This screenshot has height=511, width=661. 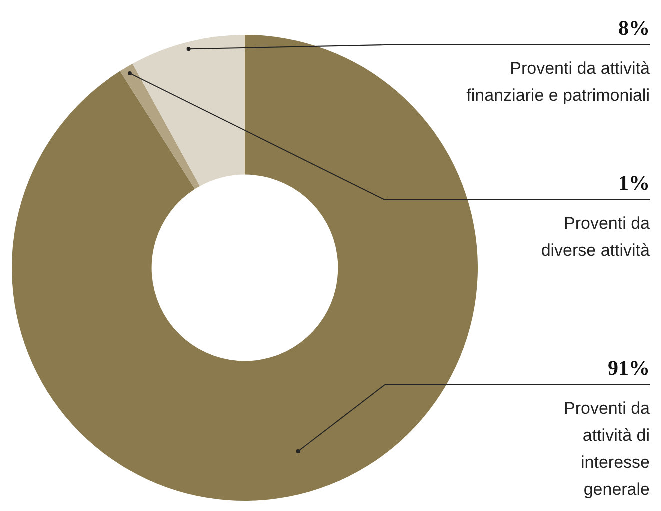 I want to click on slice-label: Proventi da attività finanziarie e patrimoniali, so click(x=558, y=82).